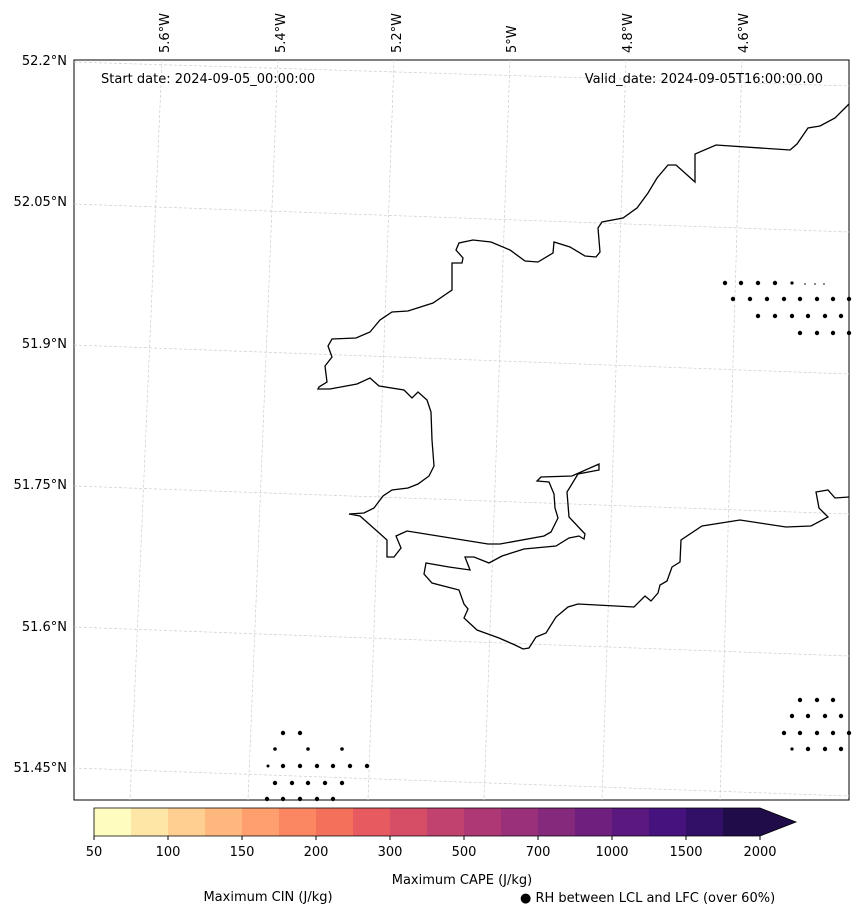 This screenshot has height=915, width=859. I want to click on colorbar-label: Maximum CAPE (J/kg), so click(462, 880).